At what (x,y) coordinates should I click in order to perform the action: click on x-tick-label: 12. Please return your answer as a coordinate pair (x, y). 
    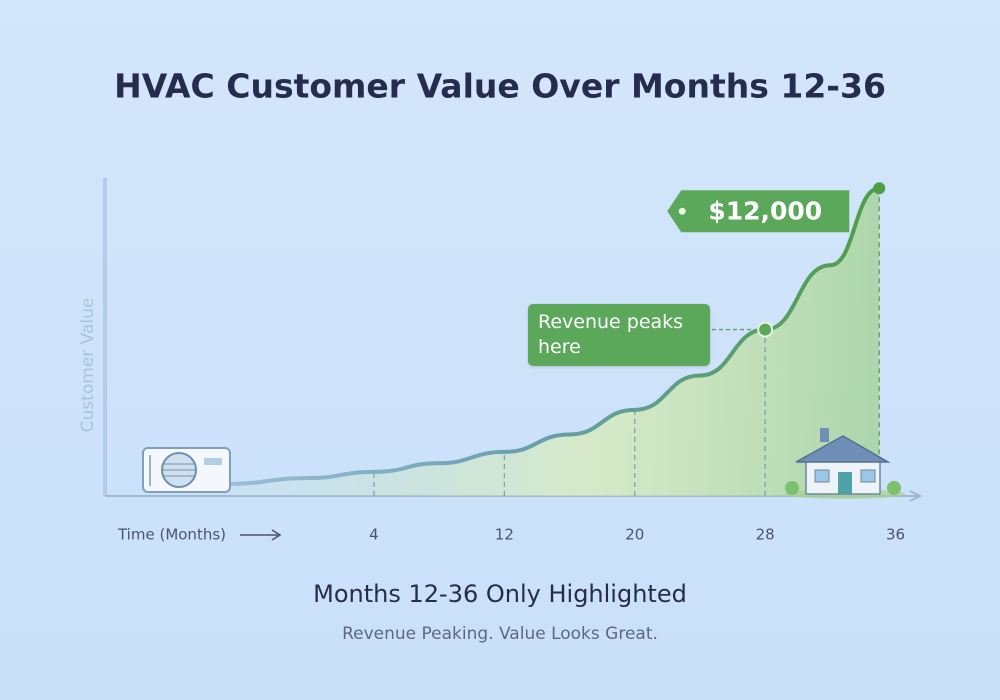
    Looking at the image, I should click on (504, 535).